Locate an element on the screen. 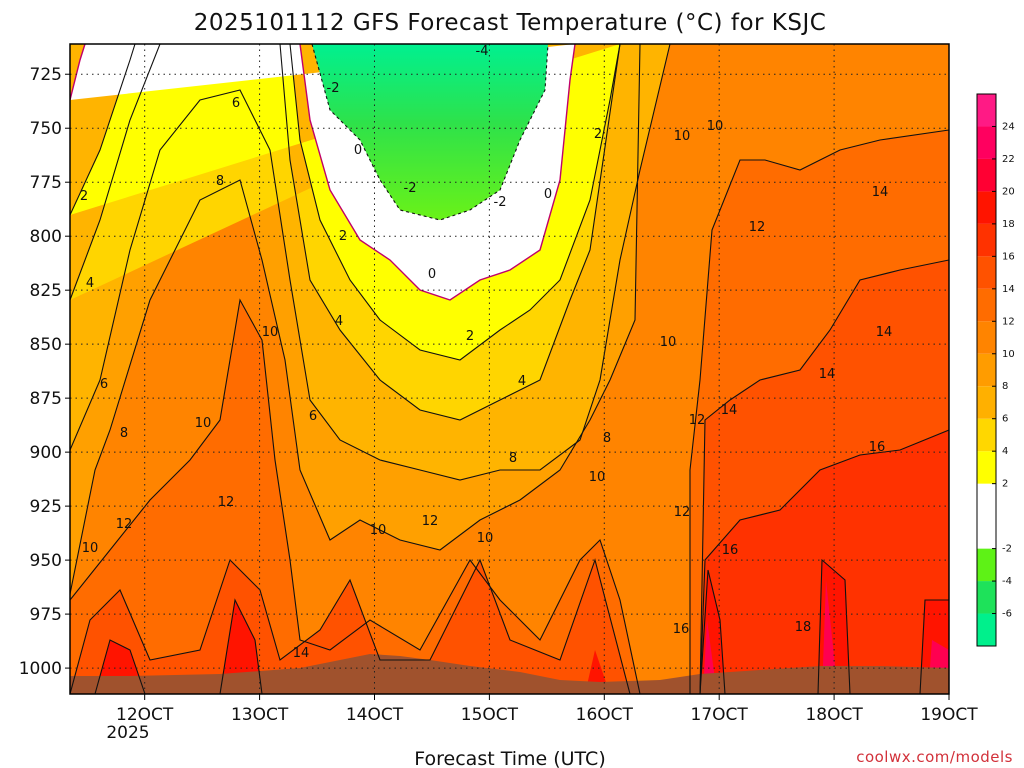 The image size is (1024, 768). y-tick-label: 950 is located at coordinates (46, 561).